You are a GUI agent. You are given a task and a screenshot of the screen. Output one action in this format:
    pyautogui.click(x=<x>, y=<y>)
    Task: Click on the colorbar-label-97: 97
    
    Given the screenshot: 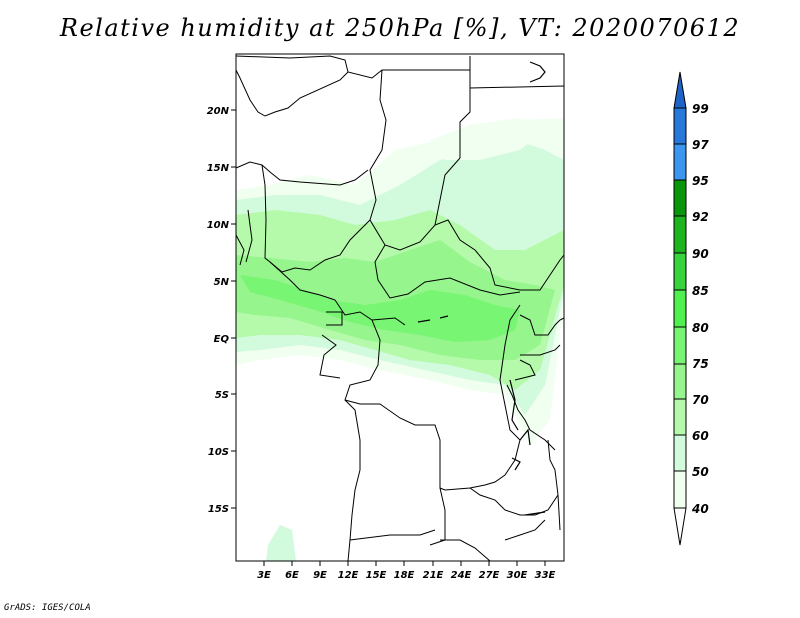 What is the action you would take?
    pyautogui.click(x=700, y=145)
    